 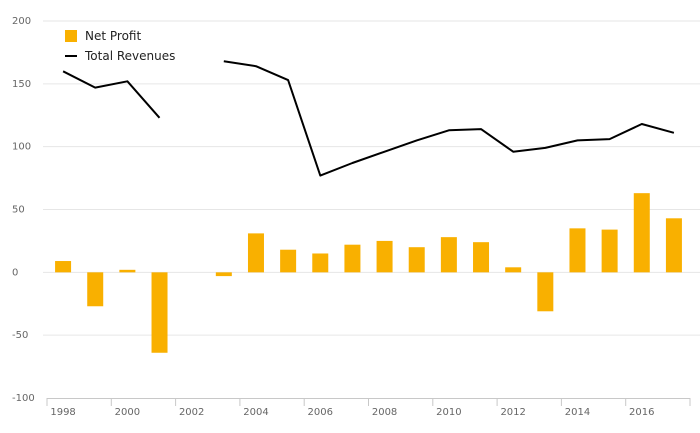 I want to click on x-tick-label: 2008, so click(x=384, y=412).